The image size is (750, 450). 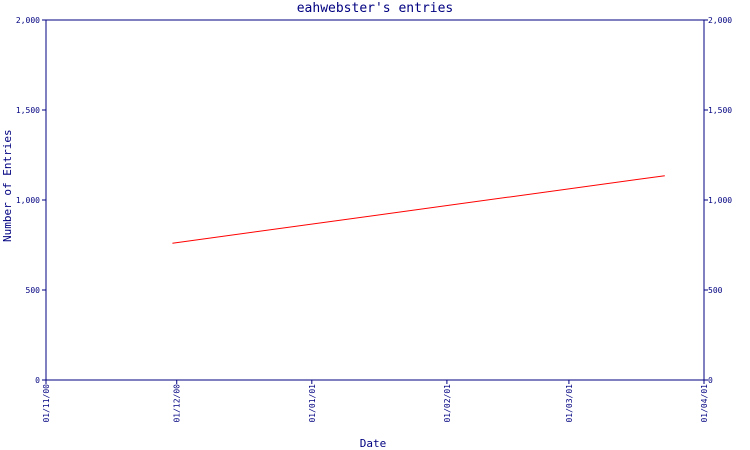 I want to click on y-tick-label-left: 1,000, so click(x=28, y=200).